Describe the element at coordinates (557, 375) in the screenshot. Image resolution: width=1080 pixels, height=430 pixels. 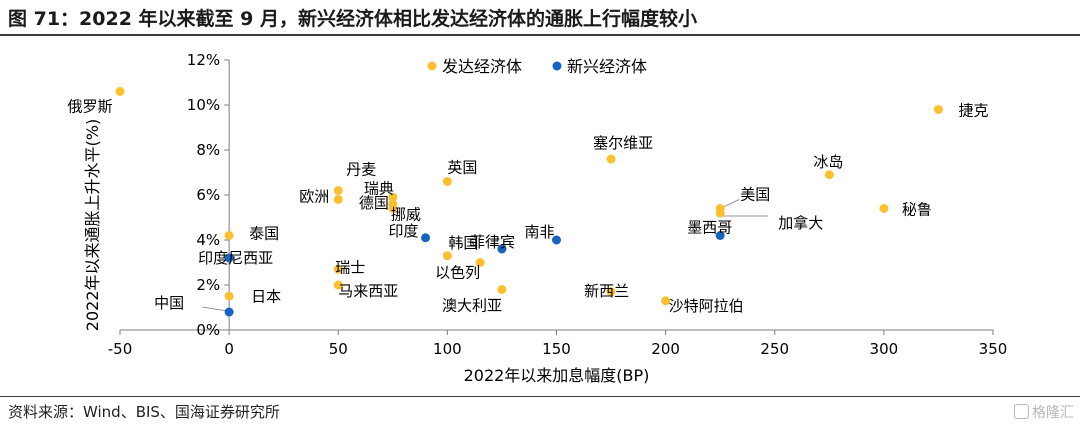
I see `x-axis-title: 2022年以来加息幅度(BP)` at that location.